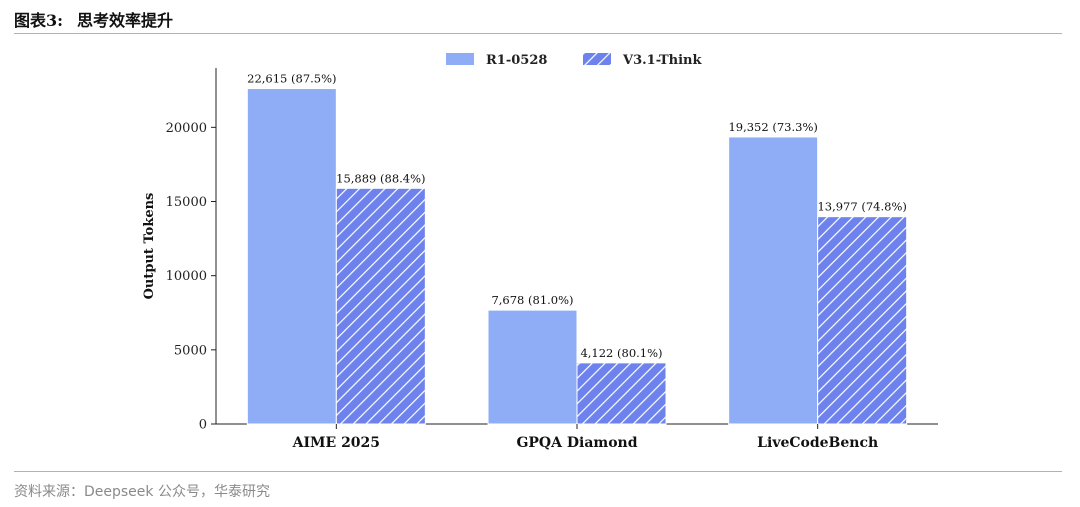 The image size is (1080, 507). Describe the element at coordinates (538, 471) in the screenshot. I see `footer-divider` at that location.